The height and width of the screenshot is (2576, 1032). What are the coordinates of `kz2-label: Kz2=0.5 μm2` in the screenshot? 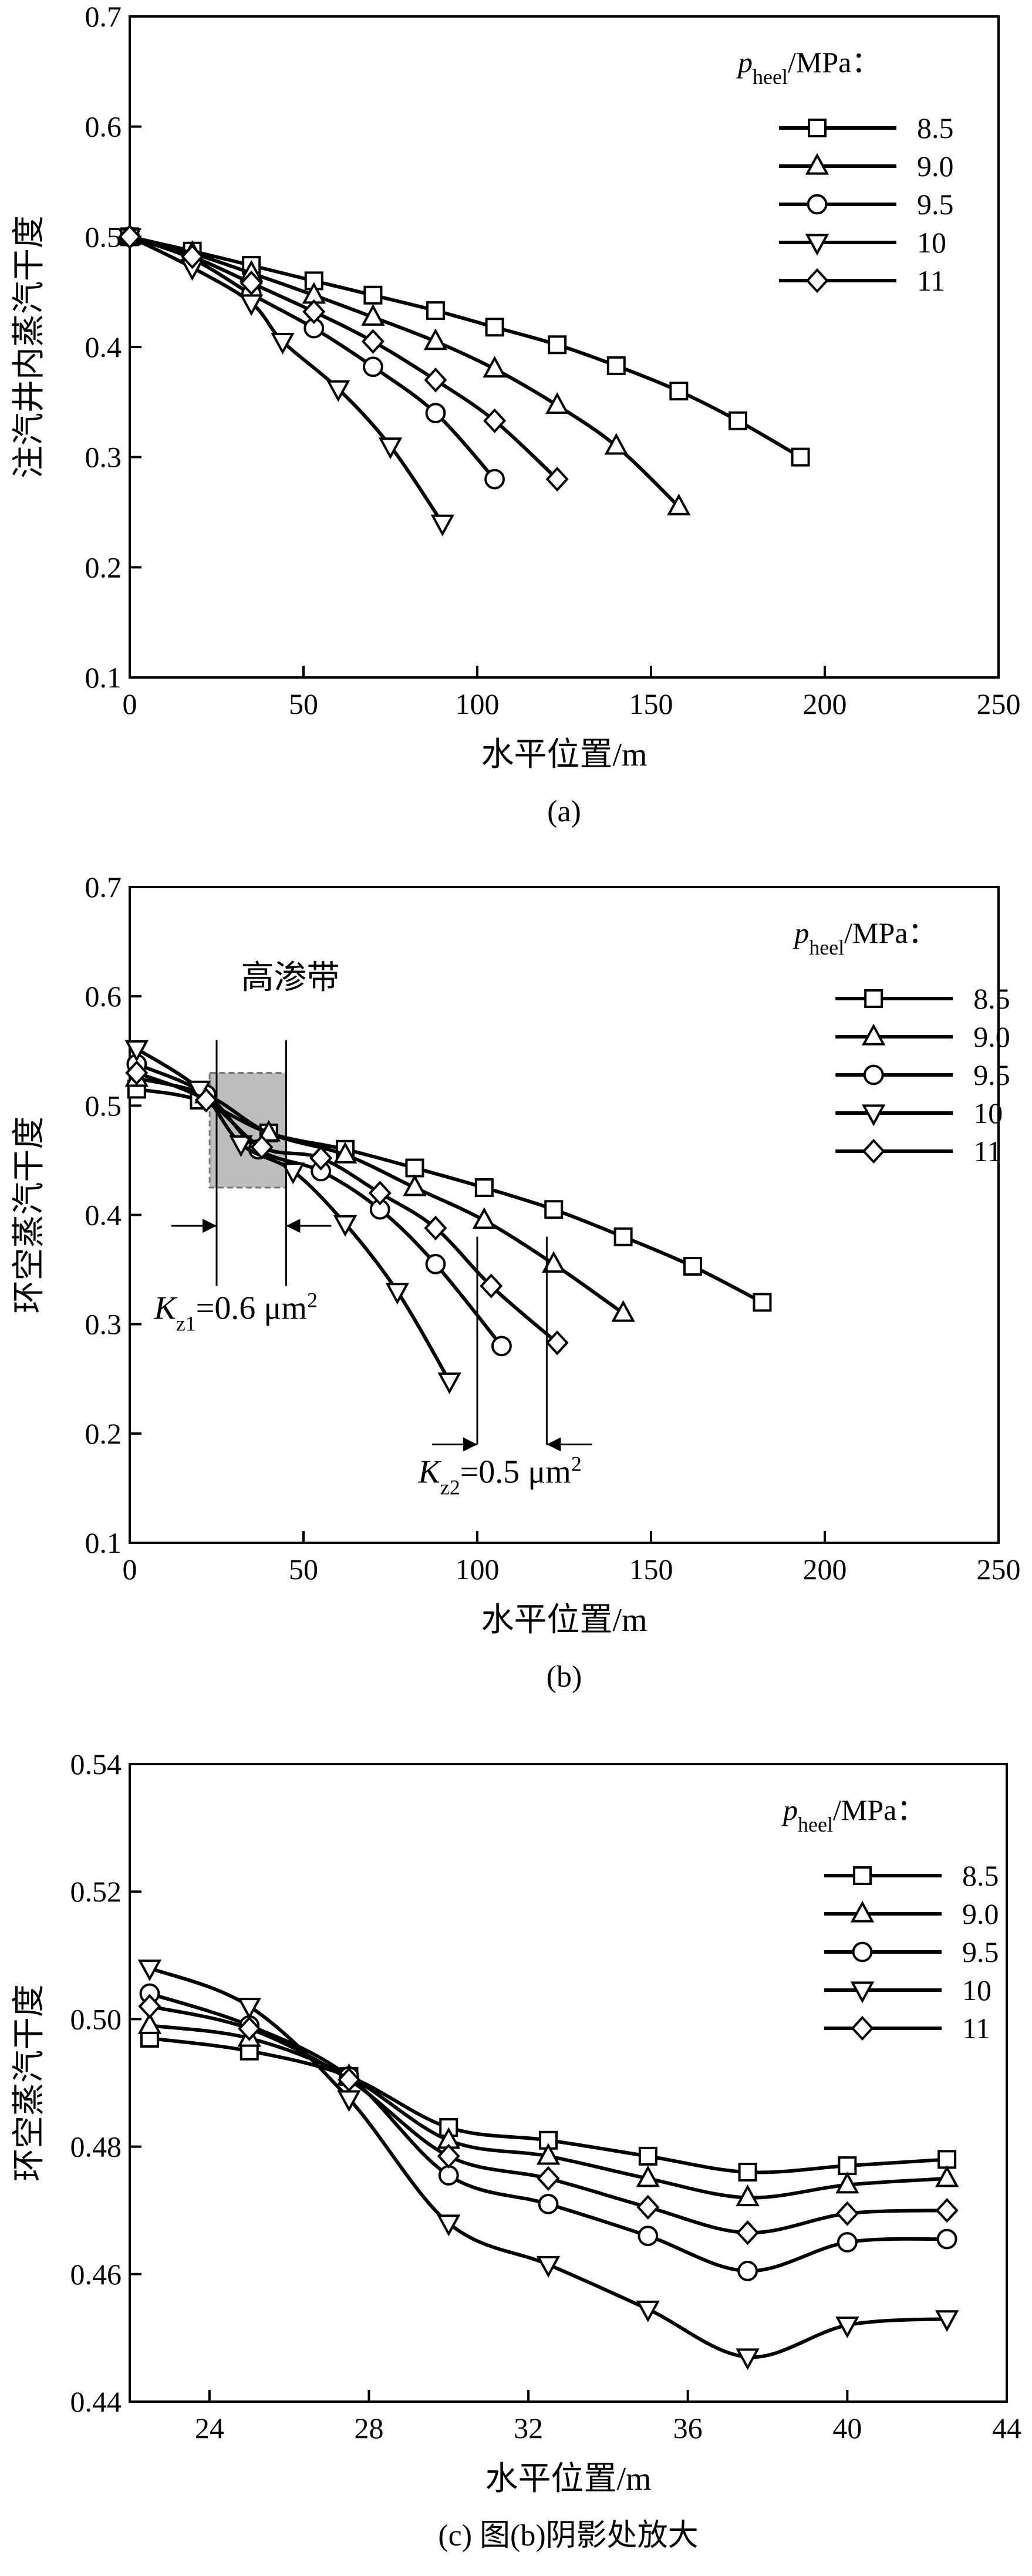 It's located at (499, 1475).